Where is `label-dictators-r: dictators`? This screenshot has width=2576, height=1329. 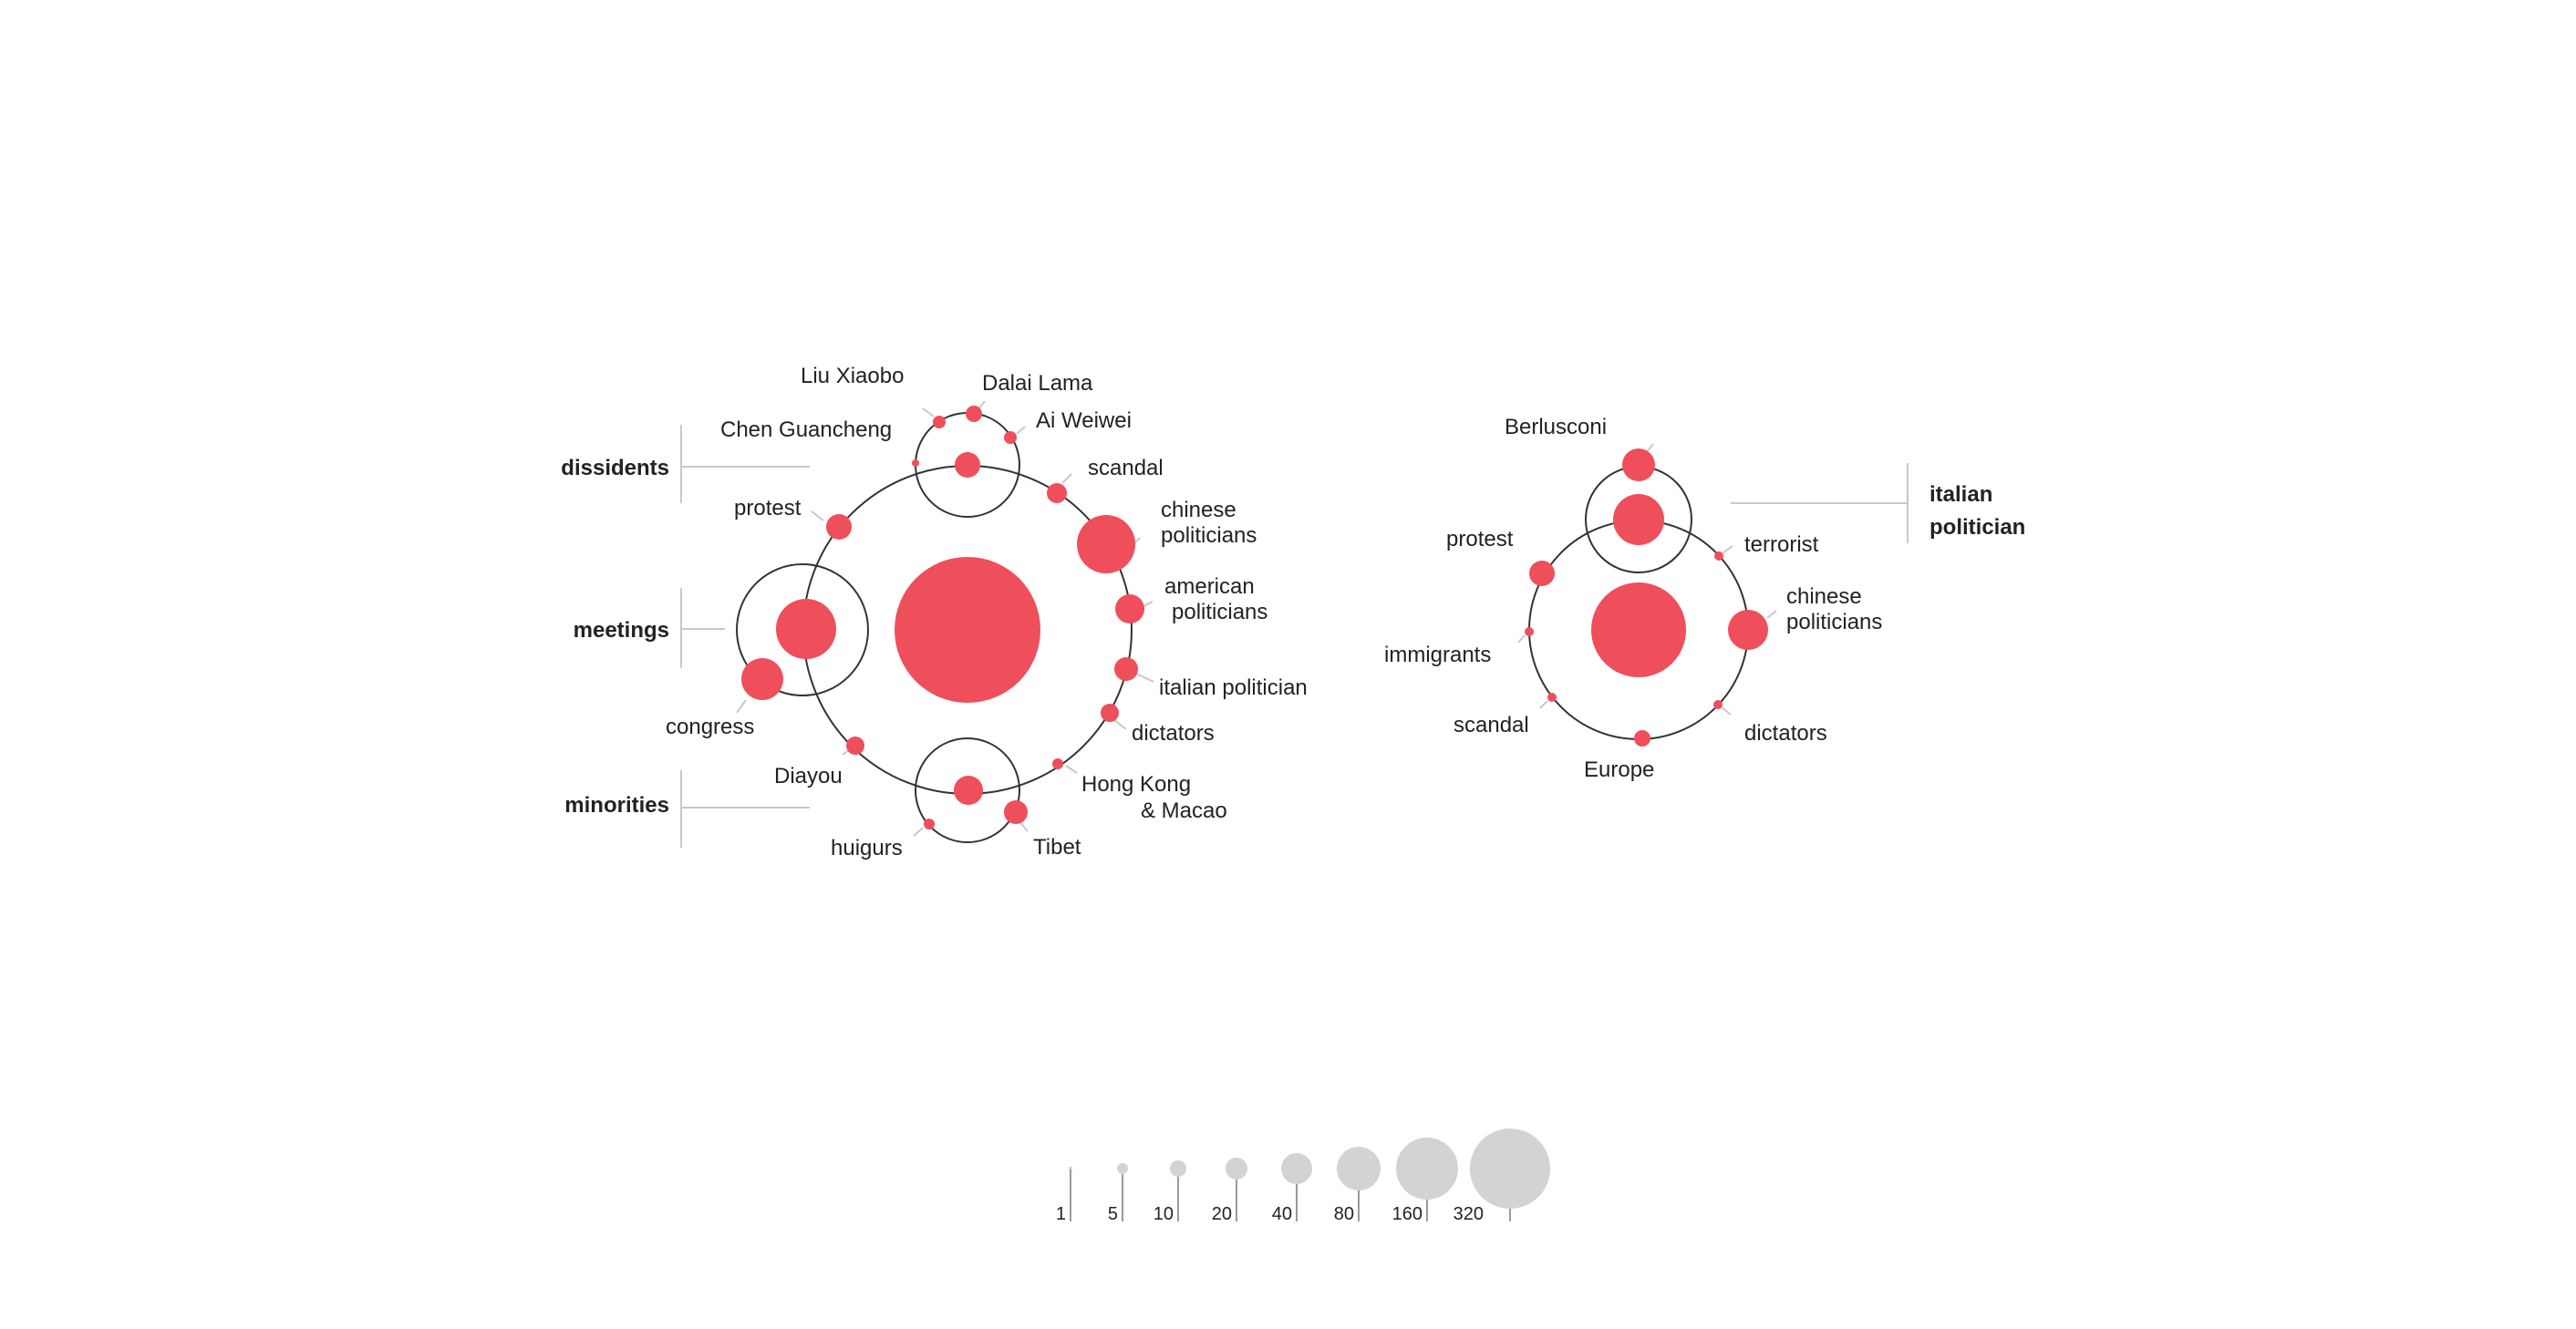
label-dictators-r: dictators is located at coordinates (1785, 734).